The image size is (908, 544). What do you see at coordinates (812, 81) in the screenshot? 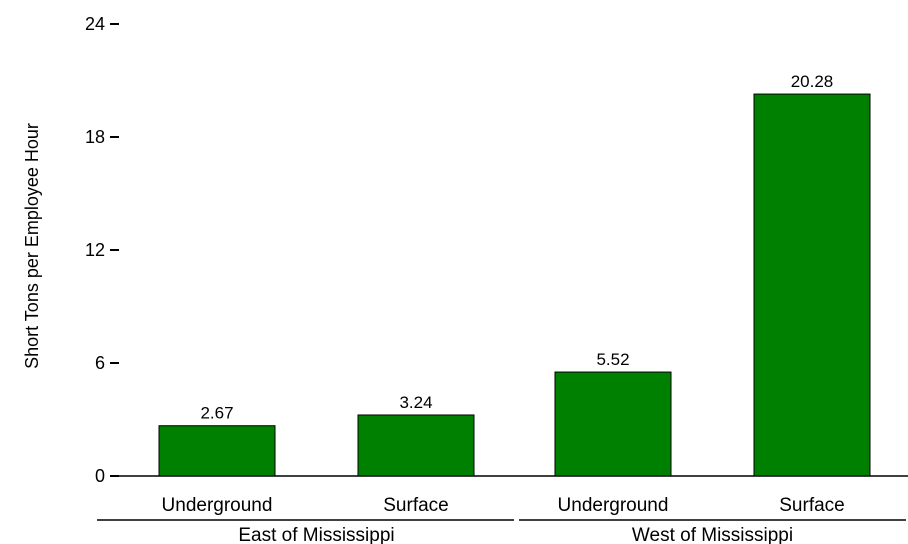
I see `bar-value-label: 20.28` at bounding box center [812, 81].